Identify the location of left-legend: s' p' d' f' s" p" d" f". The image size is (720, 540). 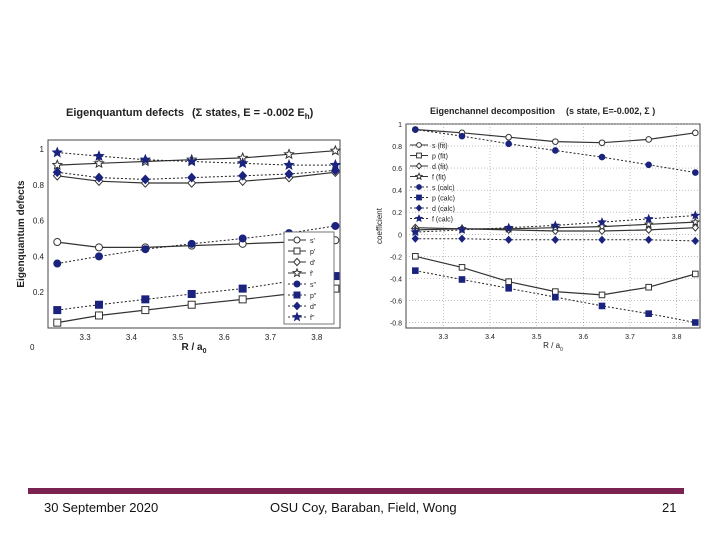
(309, 278).